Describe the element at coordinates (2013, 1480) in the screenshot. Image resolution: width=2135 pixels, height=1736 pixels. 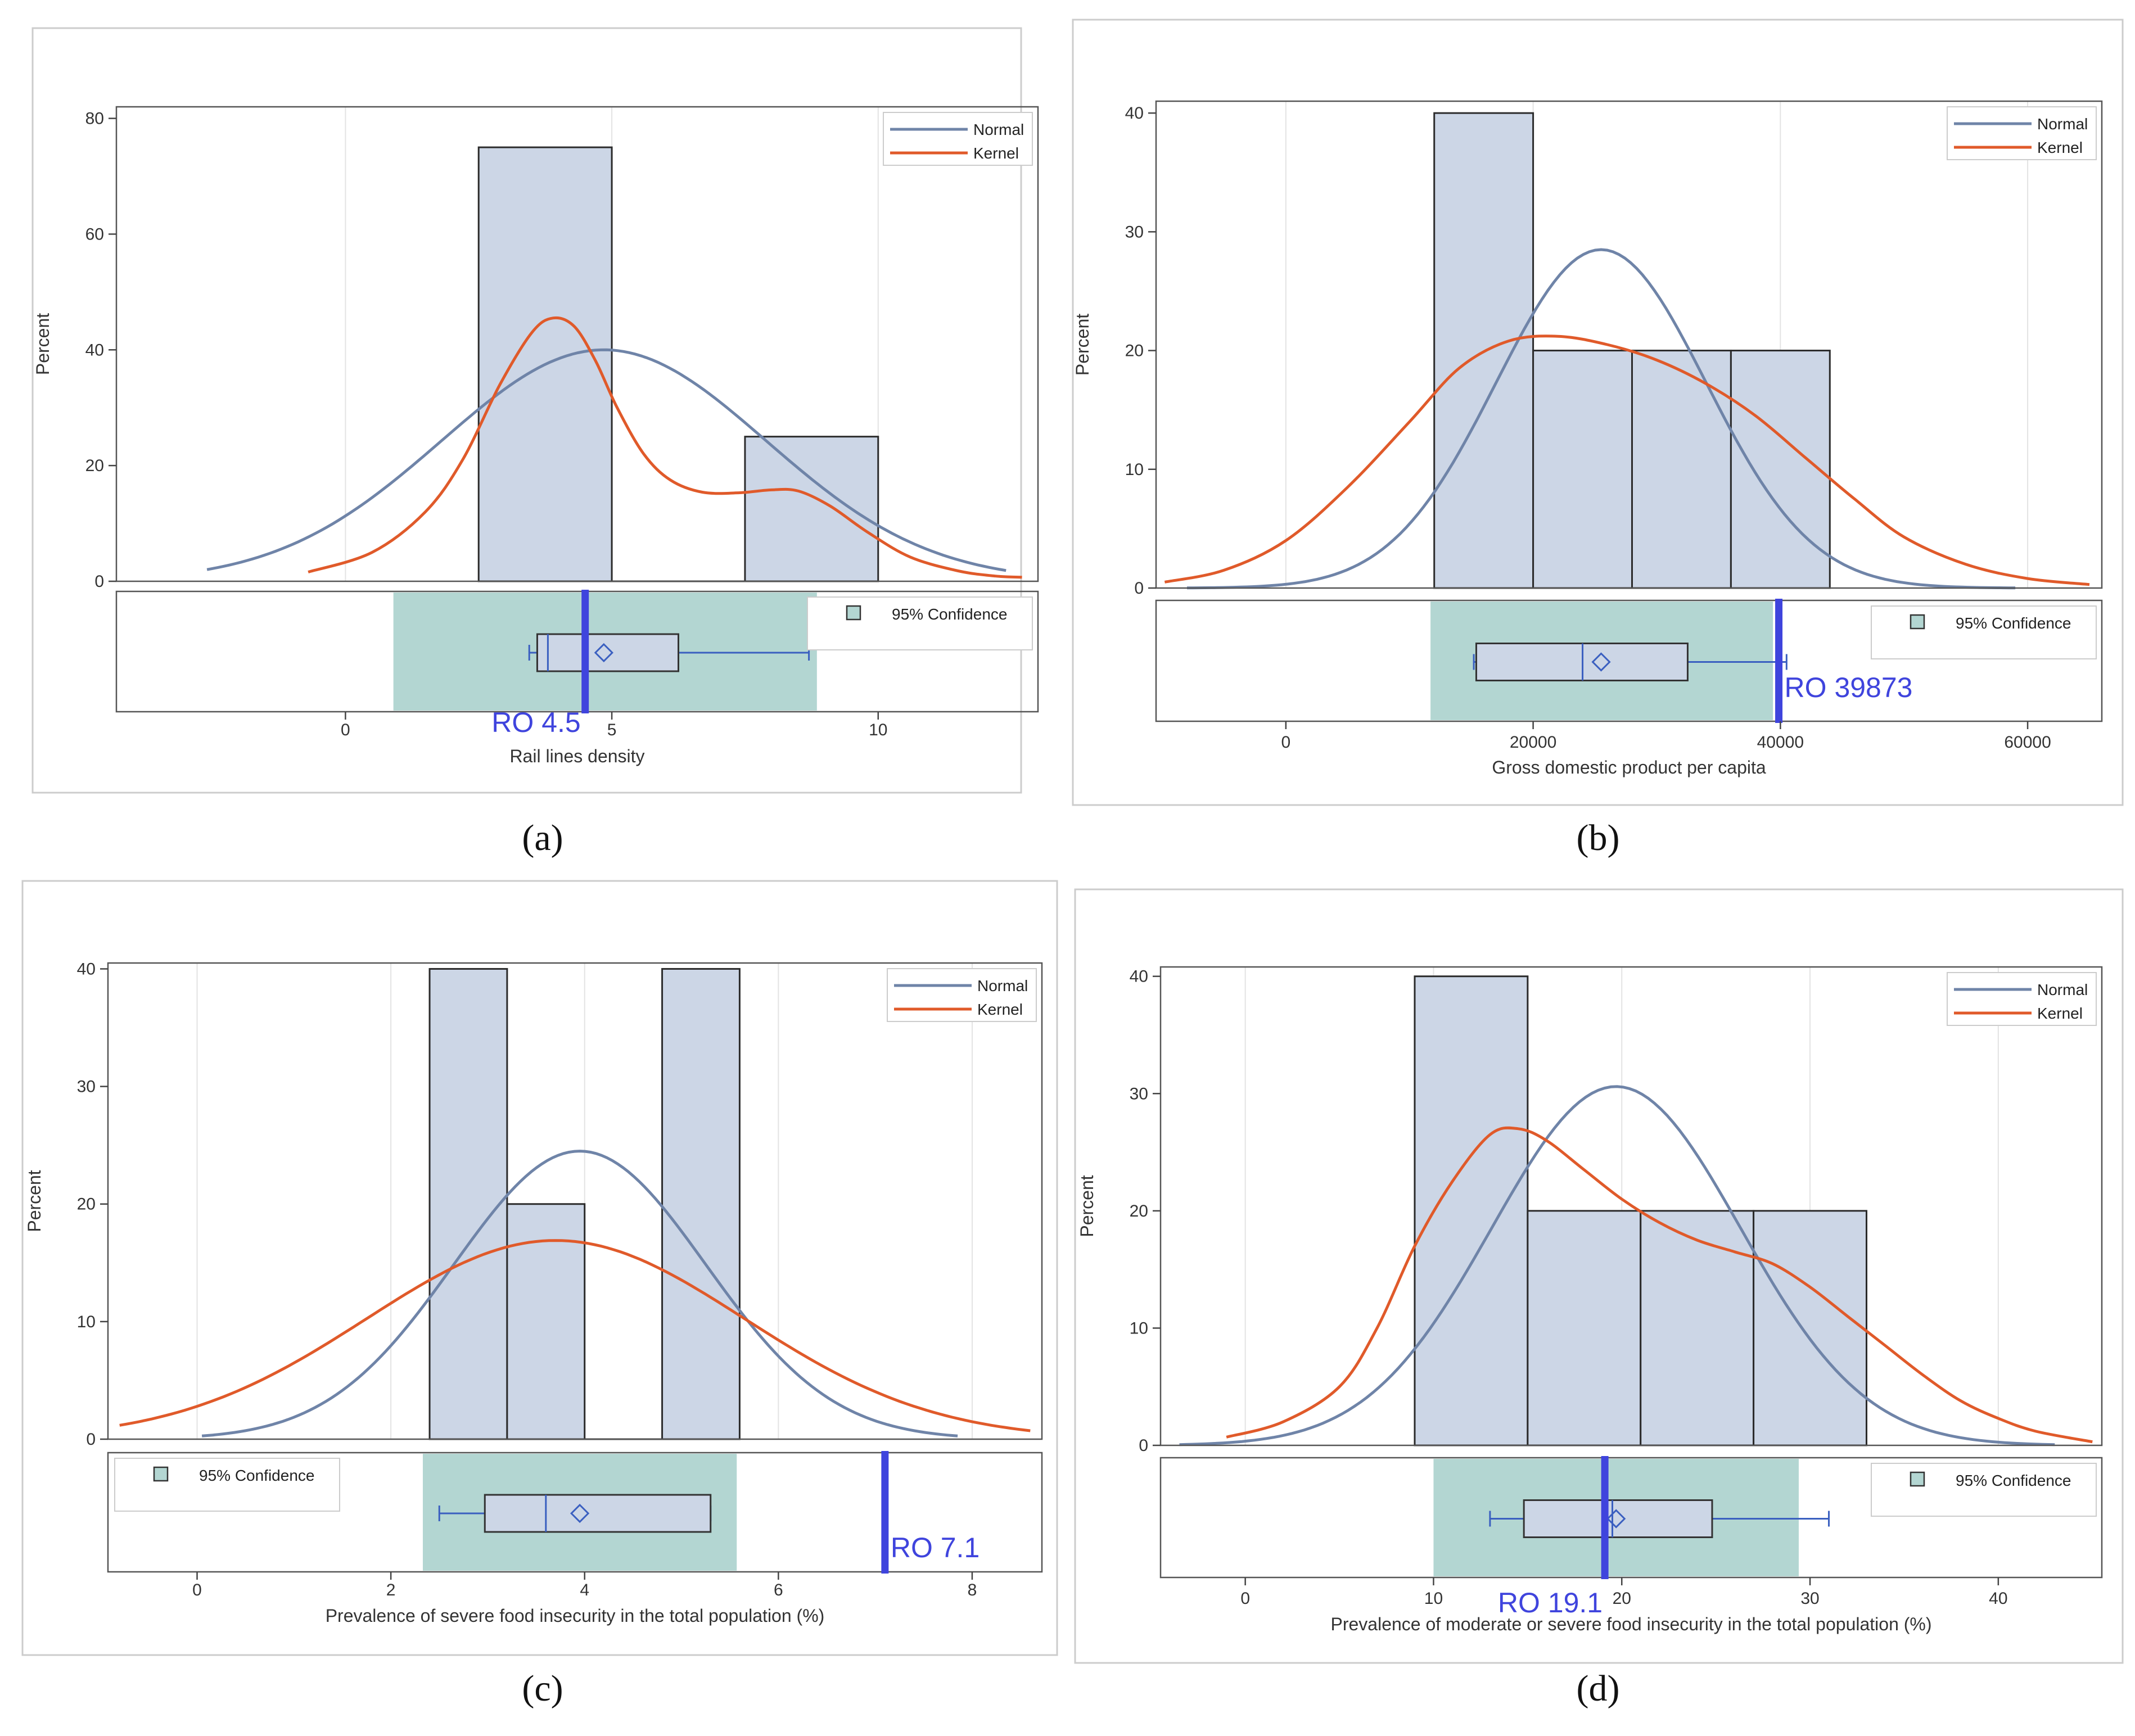
I see `confidence-legend-label: 95% Confidence` at that location.